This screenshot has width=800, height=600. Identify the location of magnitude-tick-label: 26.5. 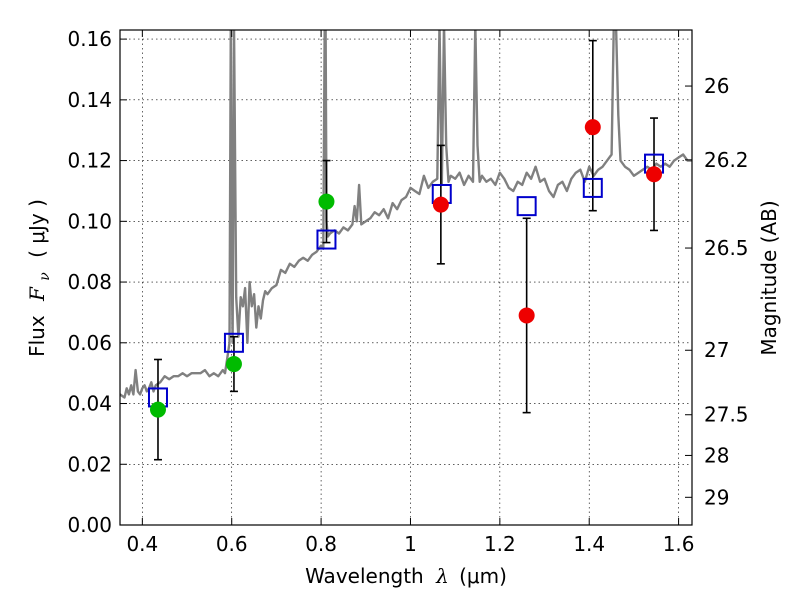
(726, 248).